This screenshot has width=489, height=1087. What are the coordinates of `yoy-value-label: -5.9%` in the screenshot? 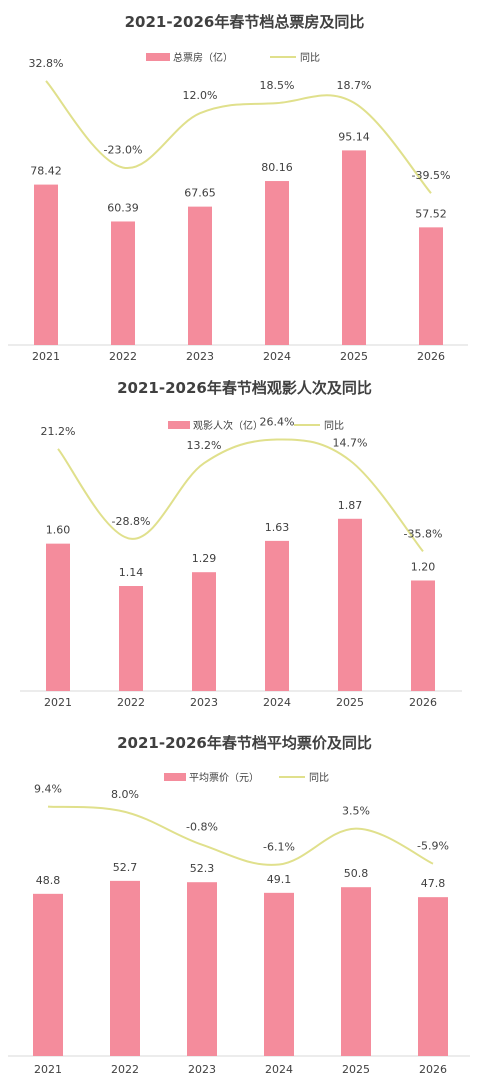 It's located at (433, 846).